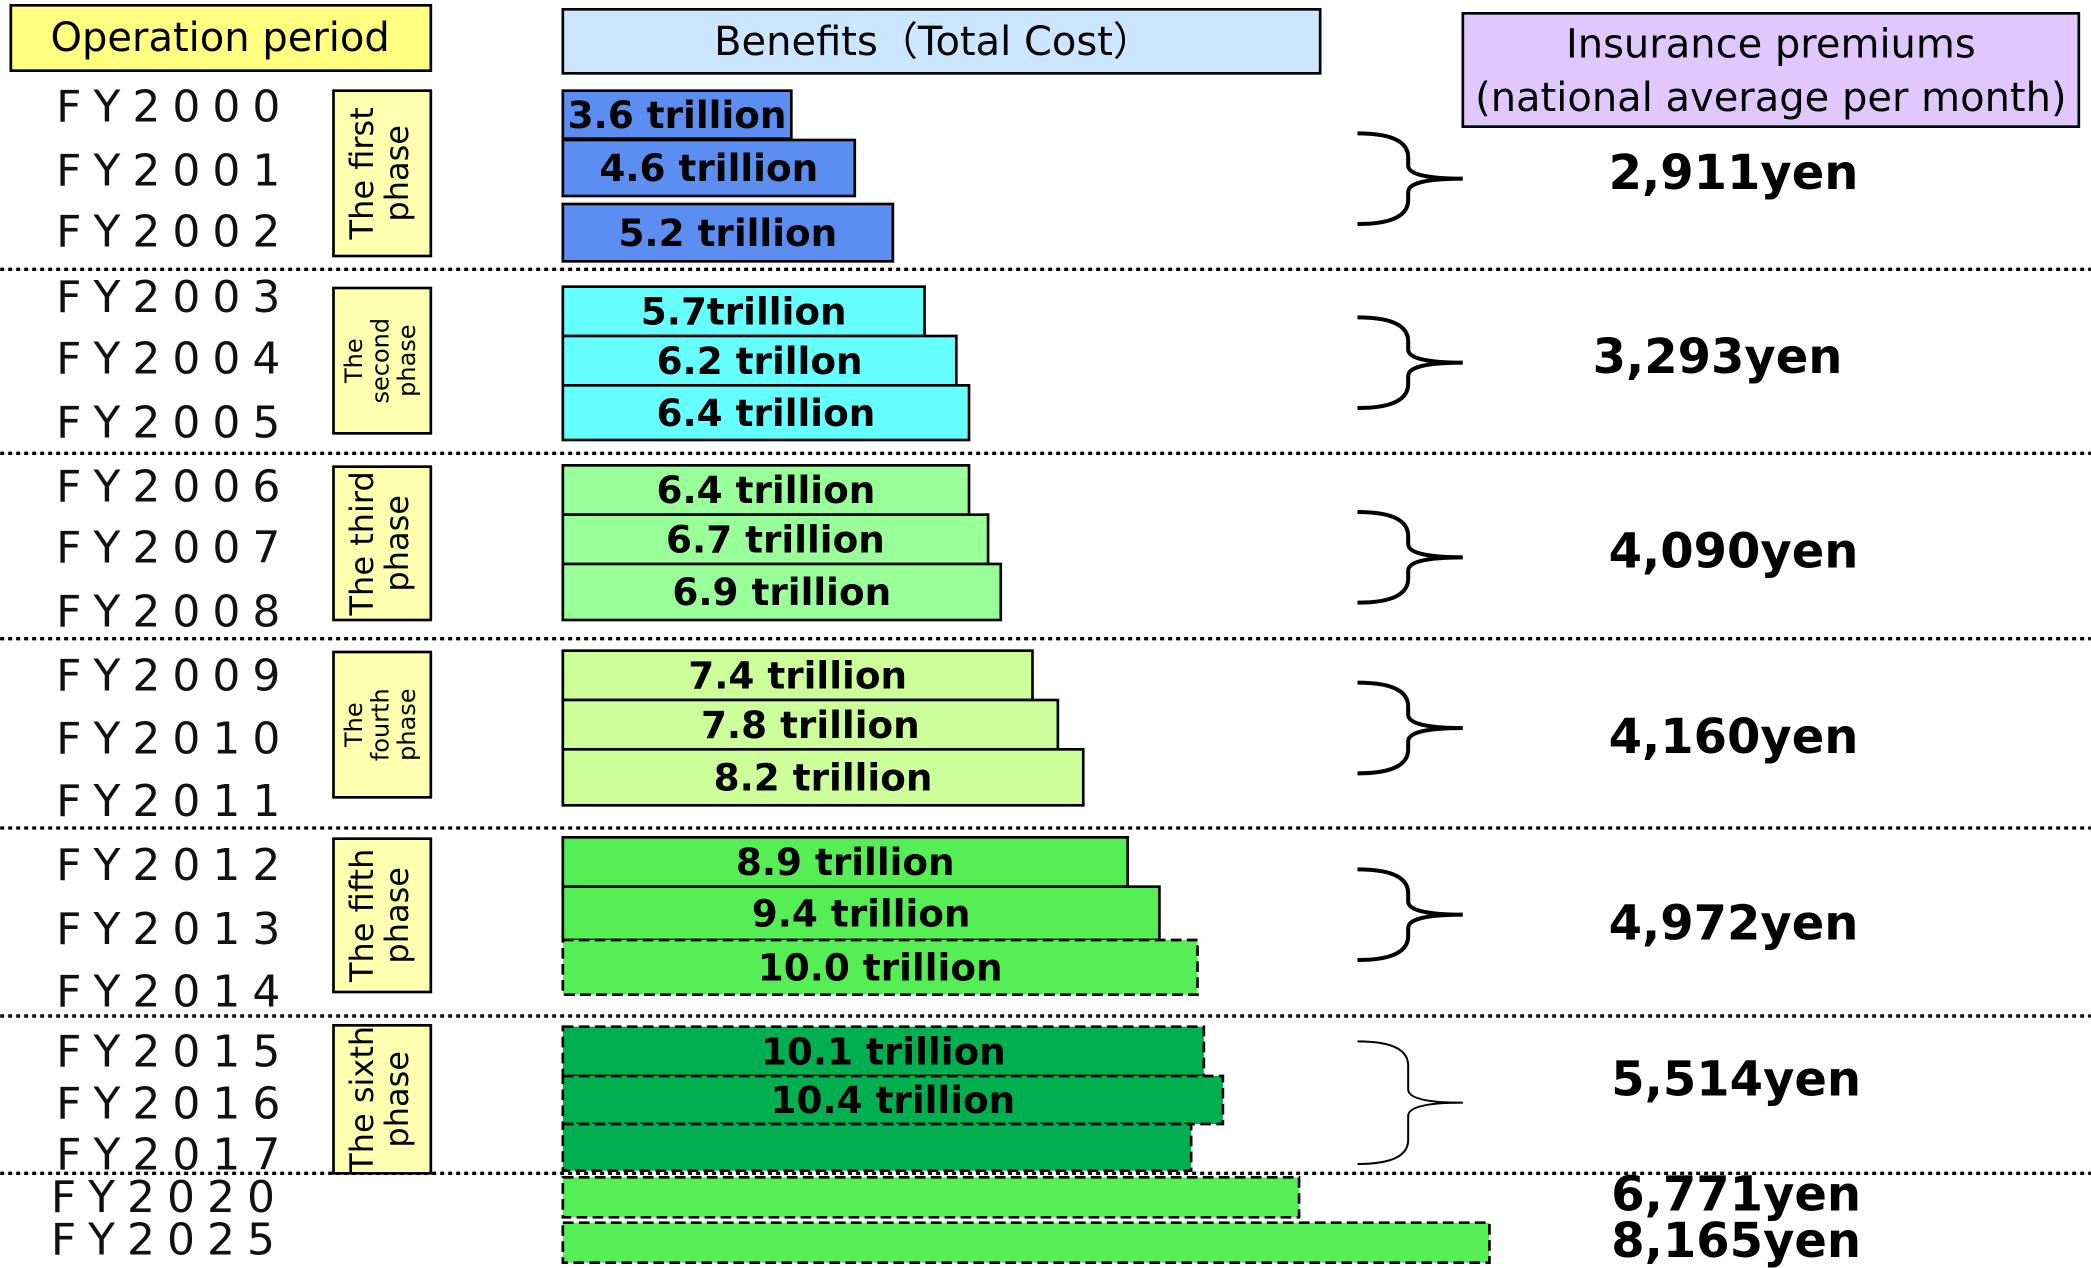 Image resolution: width=2091 pixels, height=1268 pixels. Describe the element at coordinates (174, 676) in the screenshot. I see `year: FY2009` at that location.